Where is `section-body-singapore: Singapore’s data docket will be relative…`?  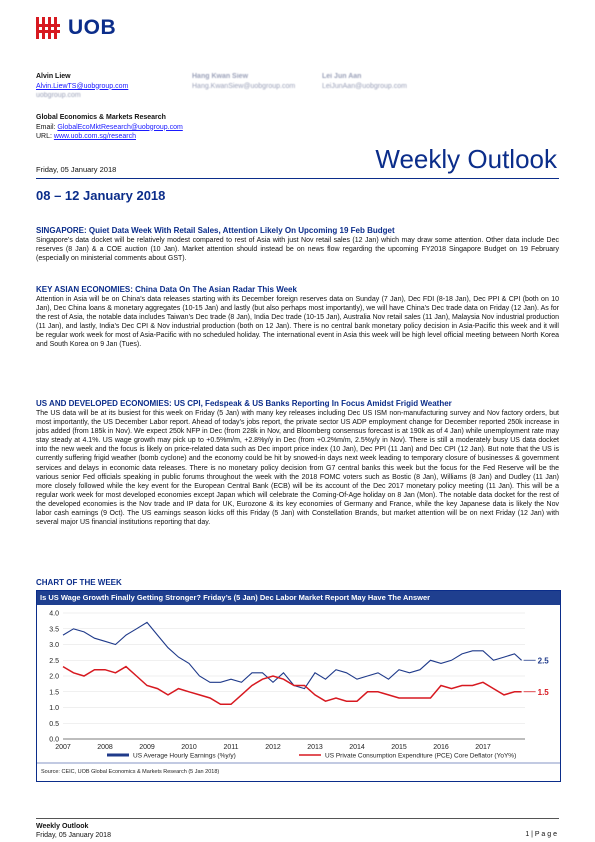
section-body-singapore: Singapore’s data docket will be relative… is located at coordinates (297, 250).